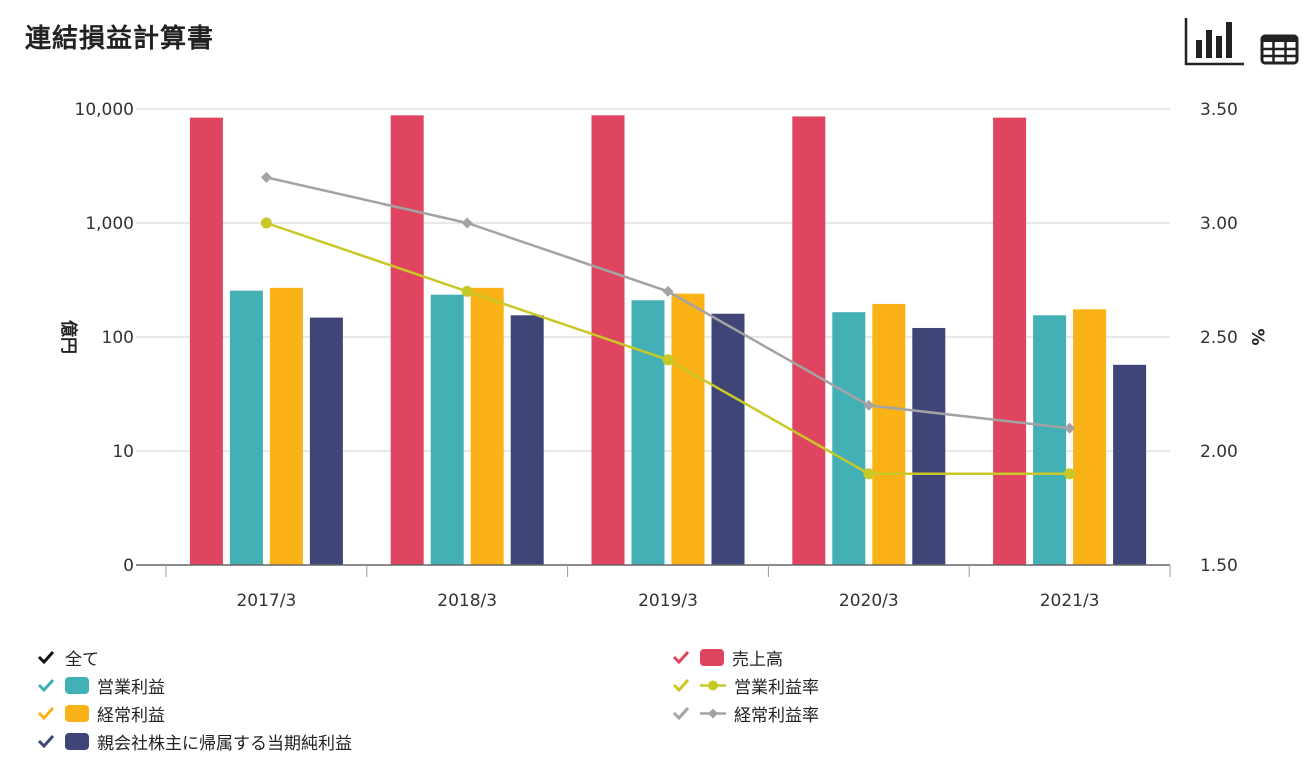 Image resolution: width=1314 pixels, height=762 pixels. What do you see at coordinates (467, 601) in the screenshot?
I see `x-tick-label: 2018/3` at bounding box center [467, 601].